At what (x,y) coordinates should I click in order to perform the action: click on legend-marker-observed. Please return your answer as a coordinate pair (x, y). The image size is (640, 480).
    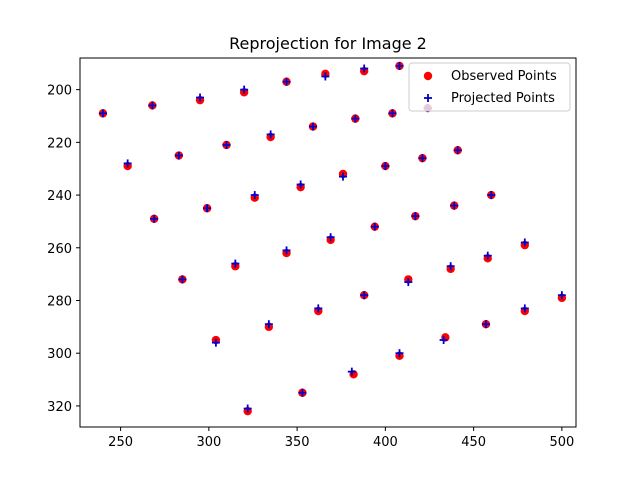
    Looking at the image, I should click on (428, 76).